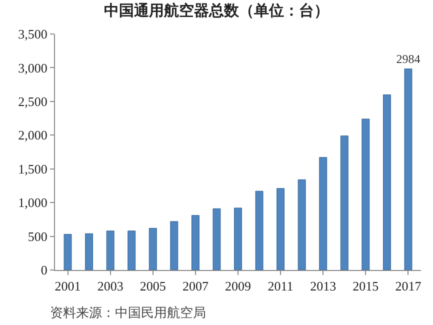  What do you see at coordinates (128, 312) in the screenshot?
I see `text: 资料来源：中国民用航空局` at bounding box center [128, 312].